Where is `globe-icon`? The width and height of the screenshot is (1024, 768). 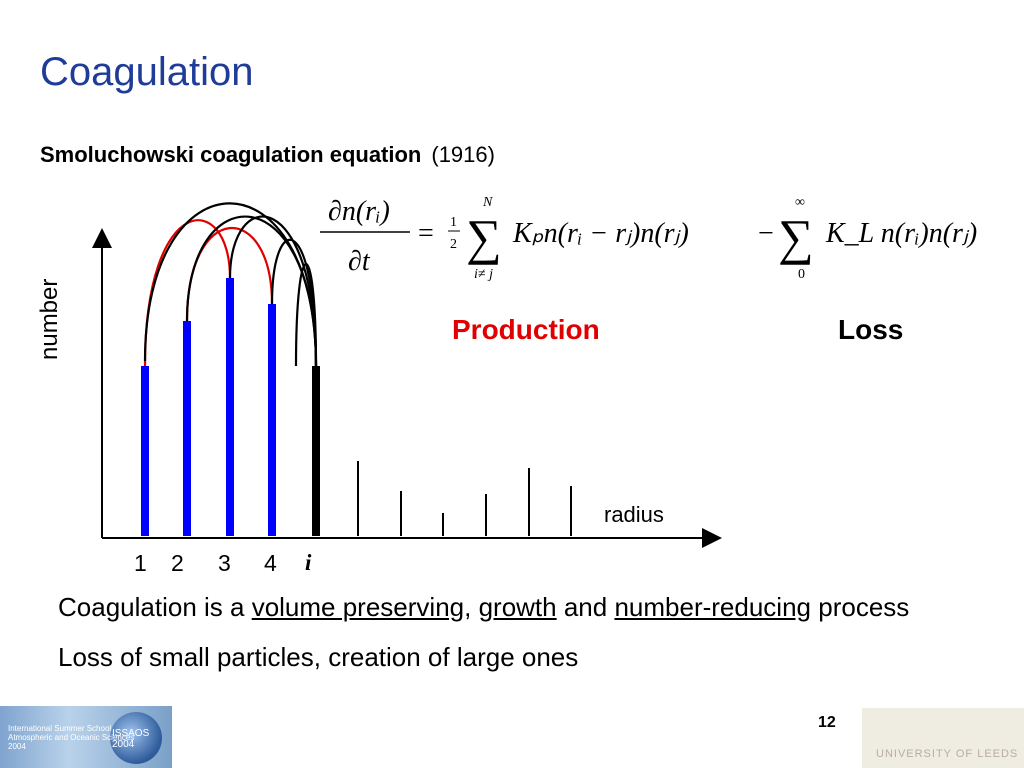 globe-icon is located at coordinates (136, 738).